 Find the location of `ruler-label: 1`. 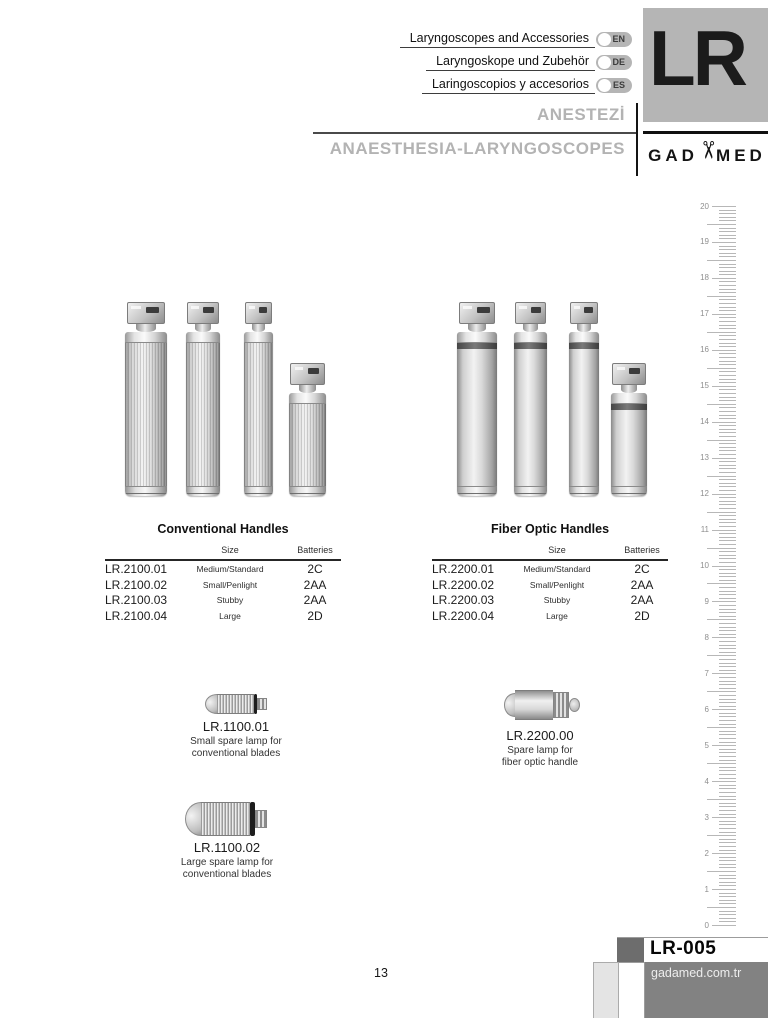

ruler-label: 1 is located at coordinates (706, 889).